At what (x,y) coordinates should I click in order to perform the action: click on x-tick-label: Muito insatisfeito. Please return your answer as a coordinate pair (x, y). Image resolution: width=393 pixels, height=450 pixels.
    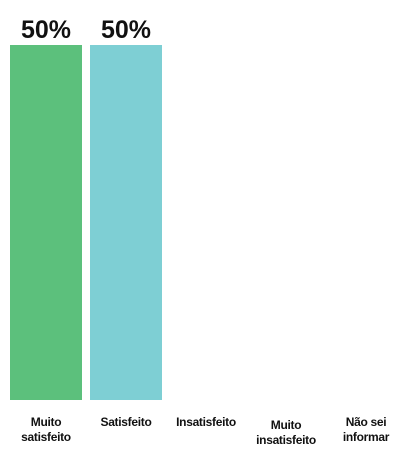
    Looking at the image, I should click on (286, 432).